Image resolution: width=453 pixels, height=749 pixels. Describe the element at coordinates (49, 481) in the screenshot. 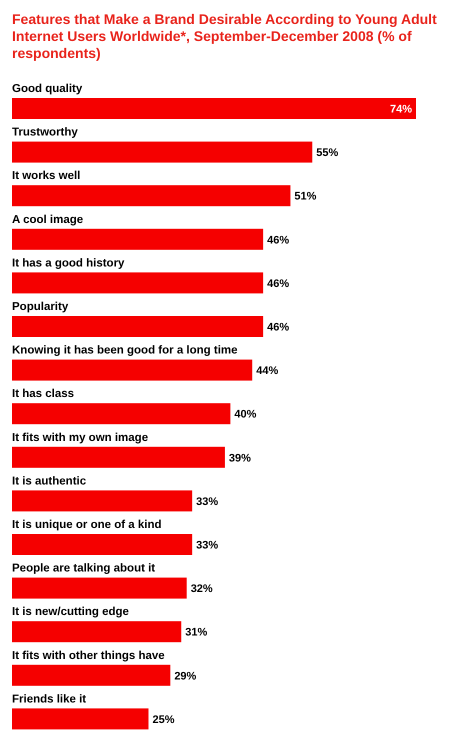

I see `y-tick-label: It is authentic` at that location.